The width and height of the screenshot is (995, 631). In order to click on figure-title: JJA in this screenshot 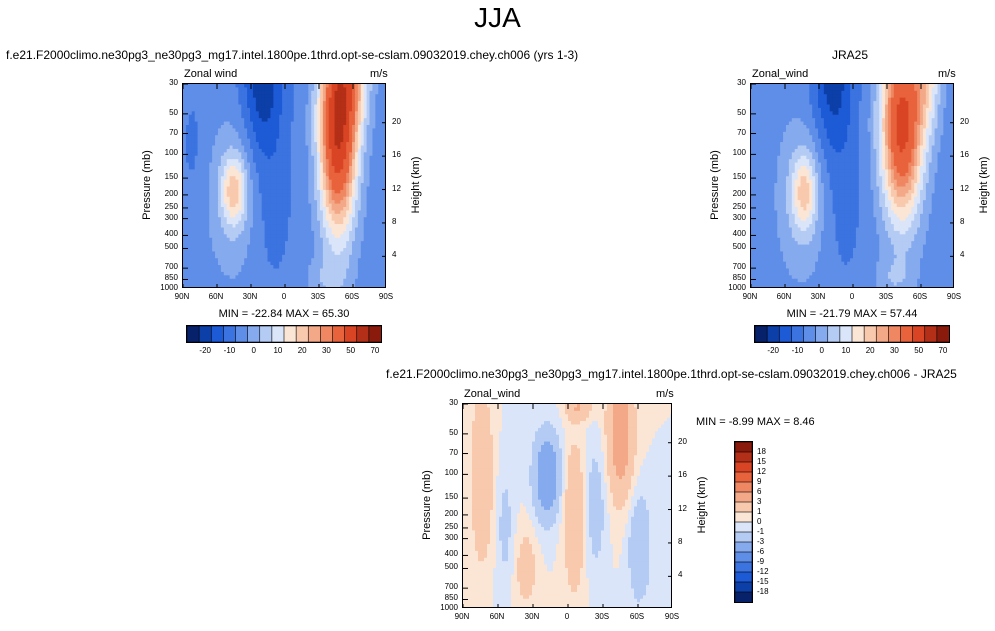, I will do `click(497, 17)`.